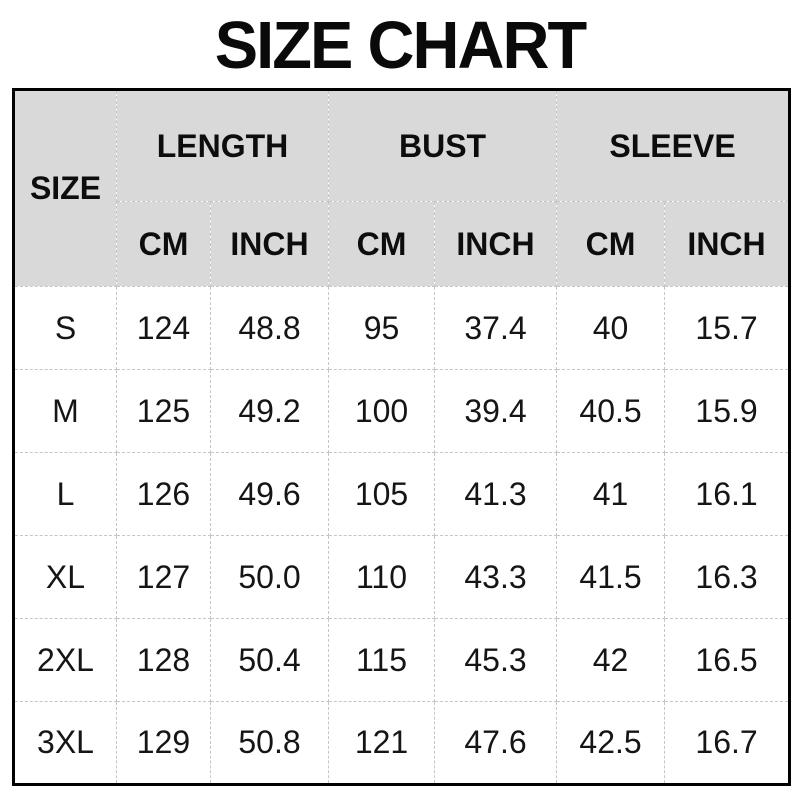 This screenshot has width=800, height=800. I want to click on size-cell: 2XL, so click(65, 660).